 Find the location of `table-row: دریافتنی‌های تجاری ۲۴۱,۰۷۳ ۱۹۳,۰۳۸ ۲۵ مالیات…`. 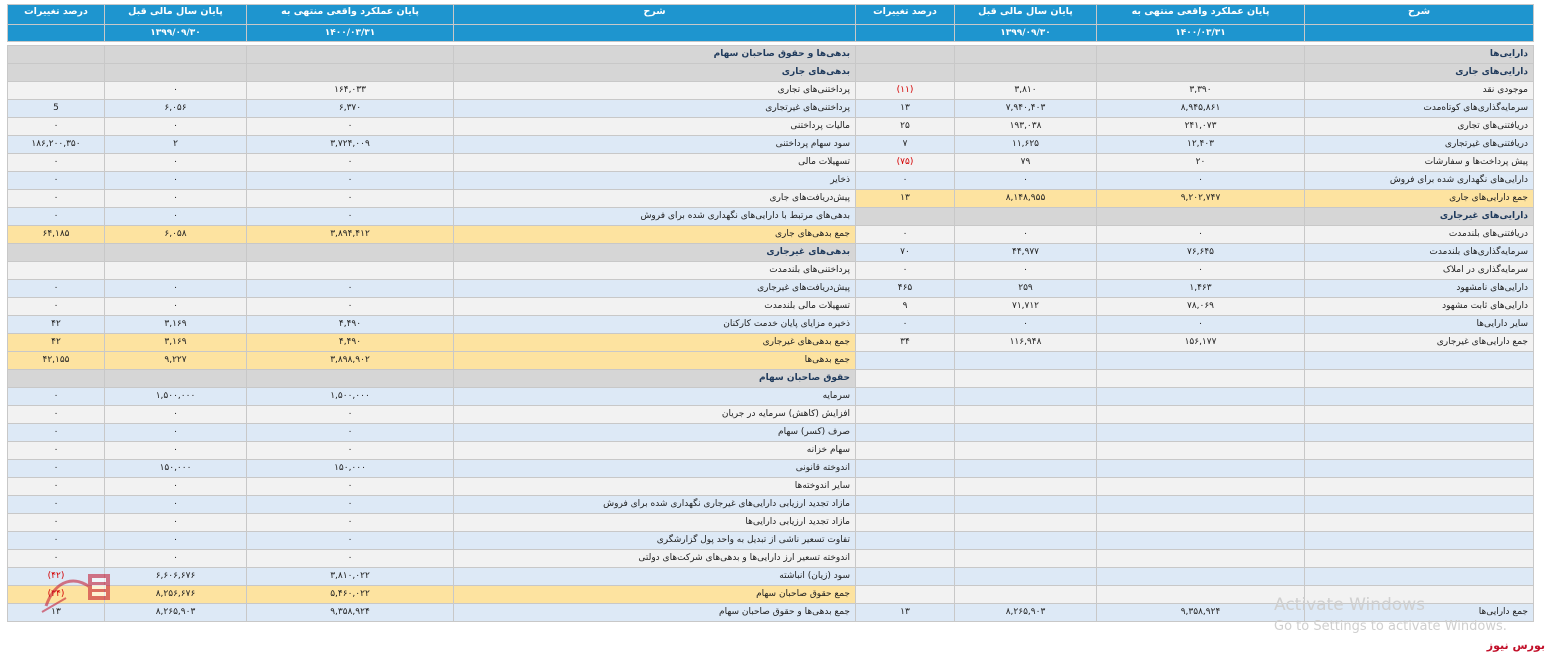

table-row: دریافتنی‌های تجاری ۲۴۱,۰۷۳ ۱۹۳,۰۳۸ ۲۵ مالیات… is located at coordinates (770, 126).